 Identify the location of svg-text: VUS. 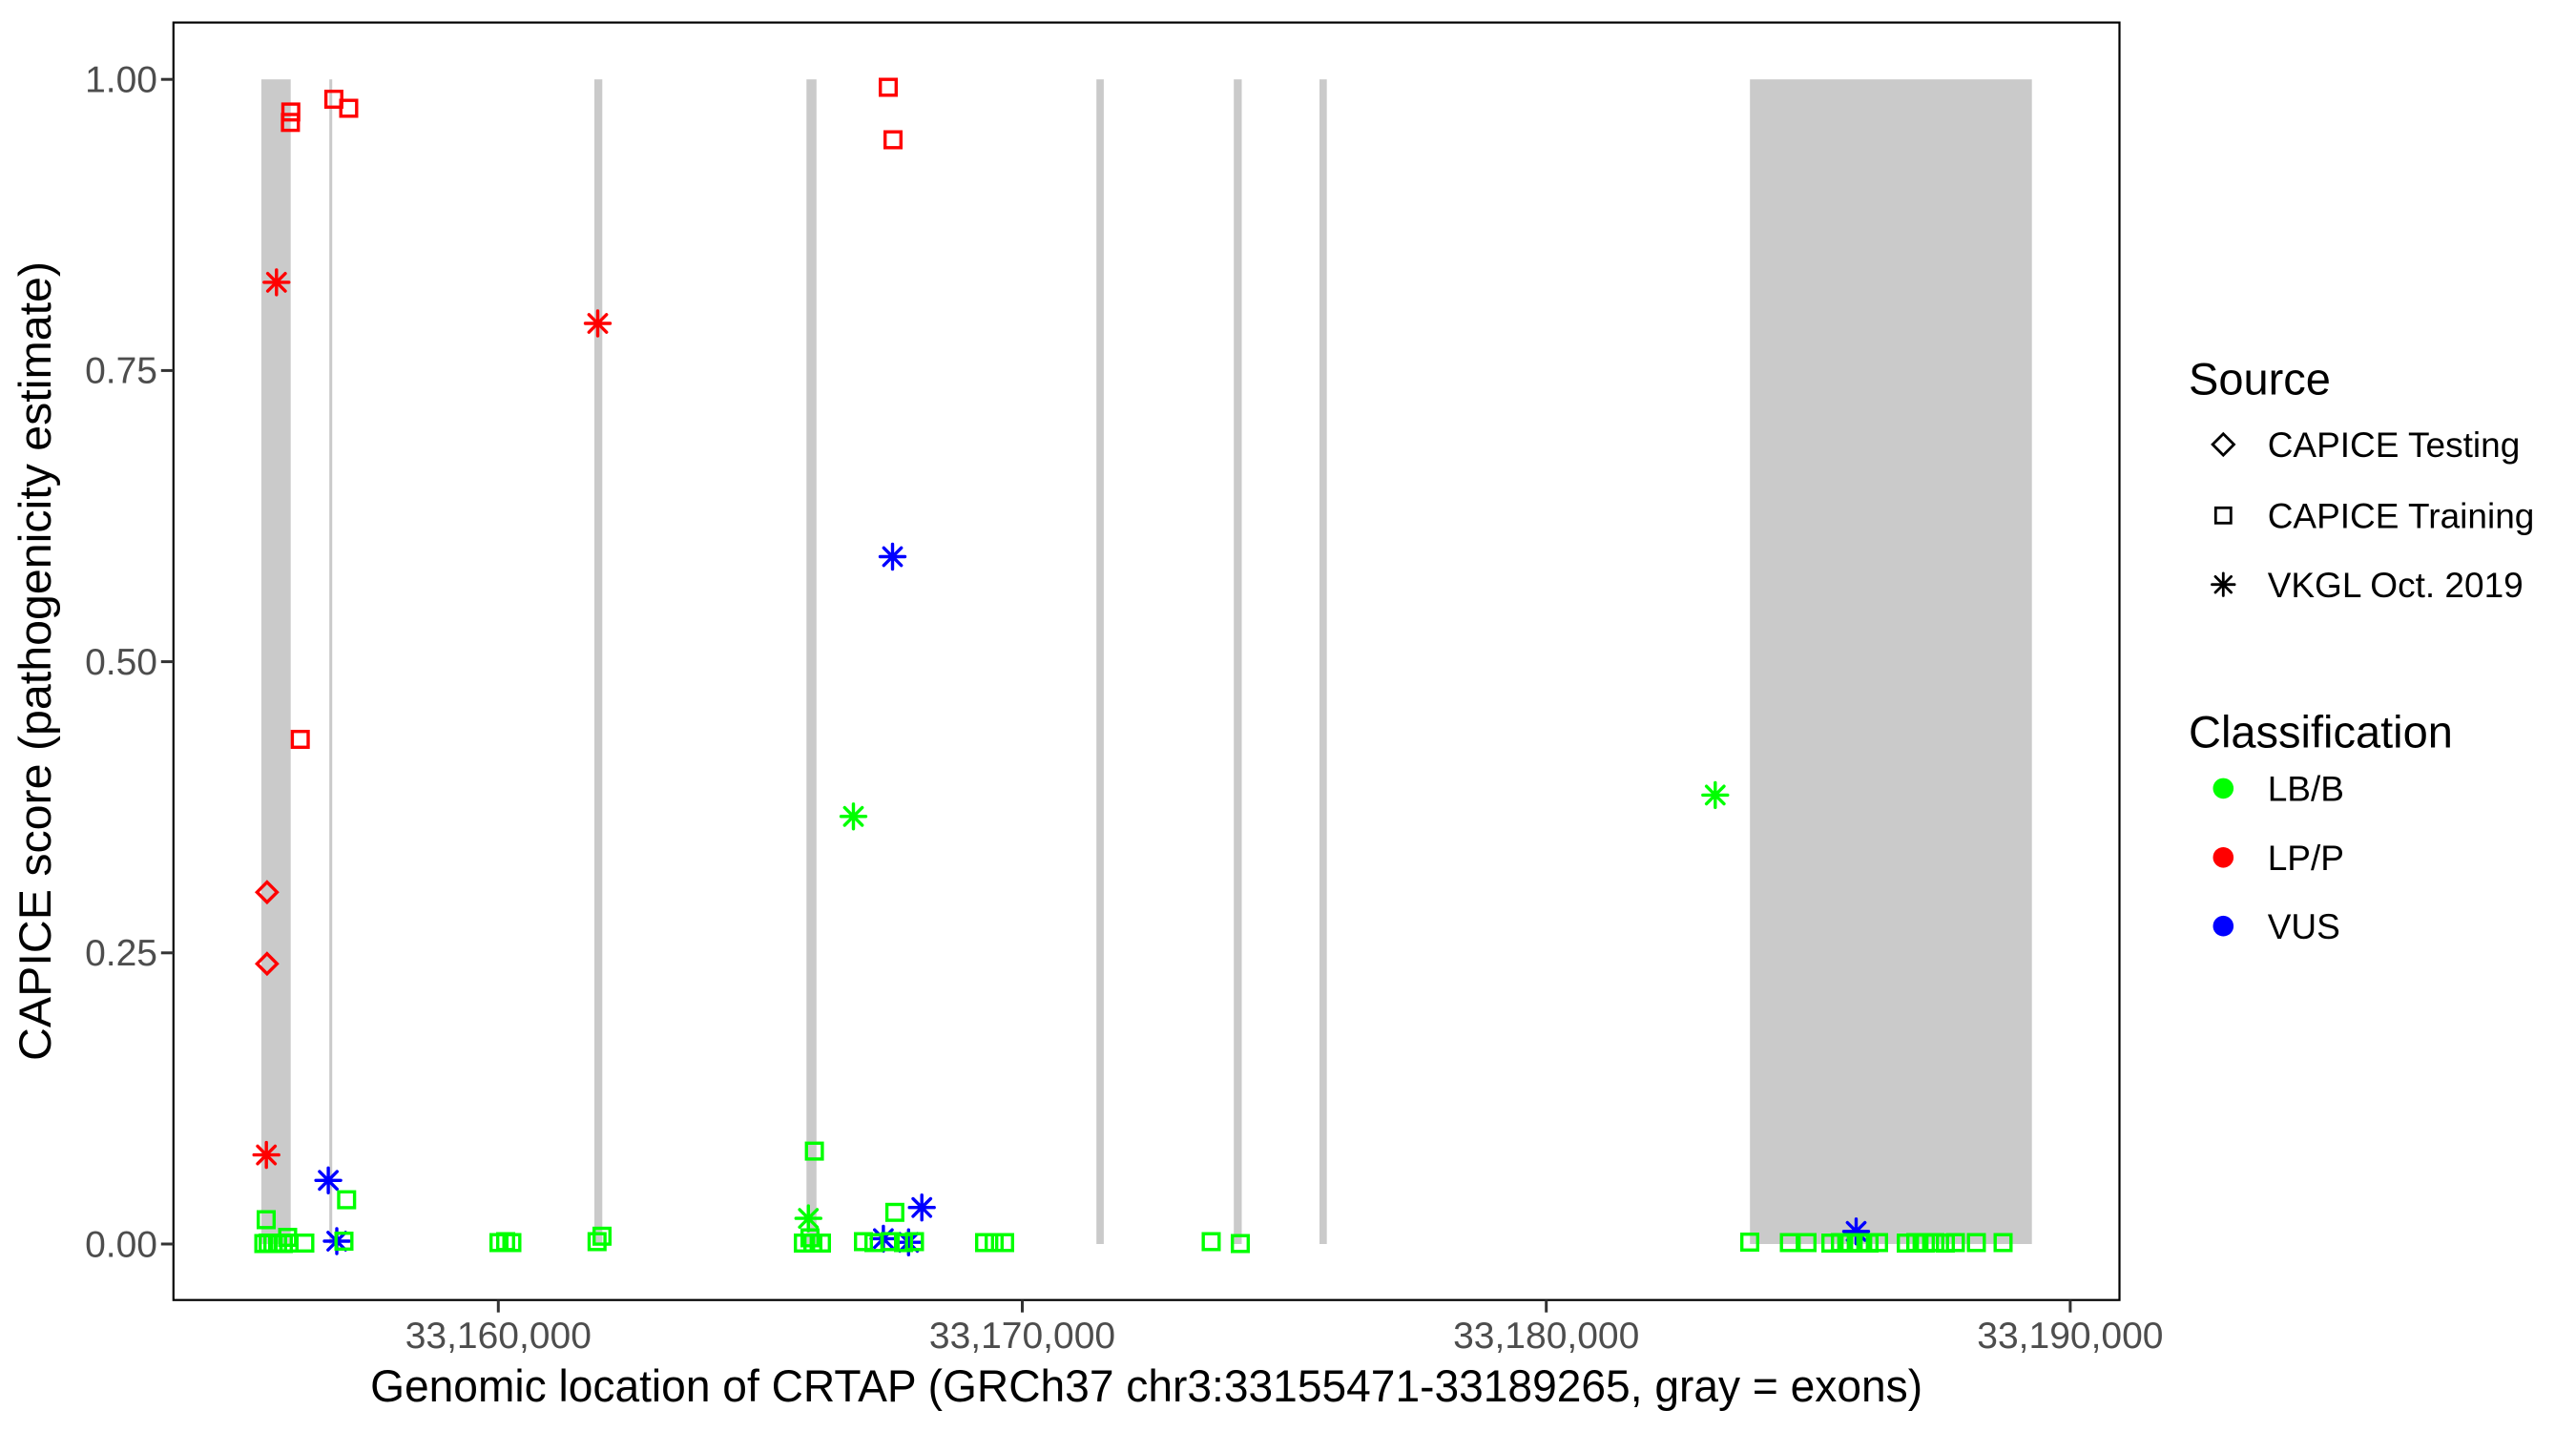
(2304, 926).